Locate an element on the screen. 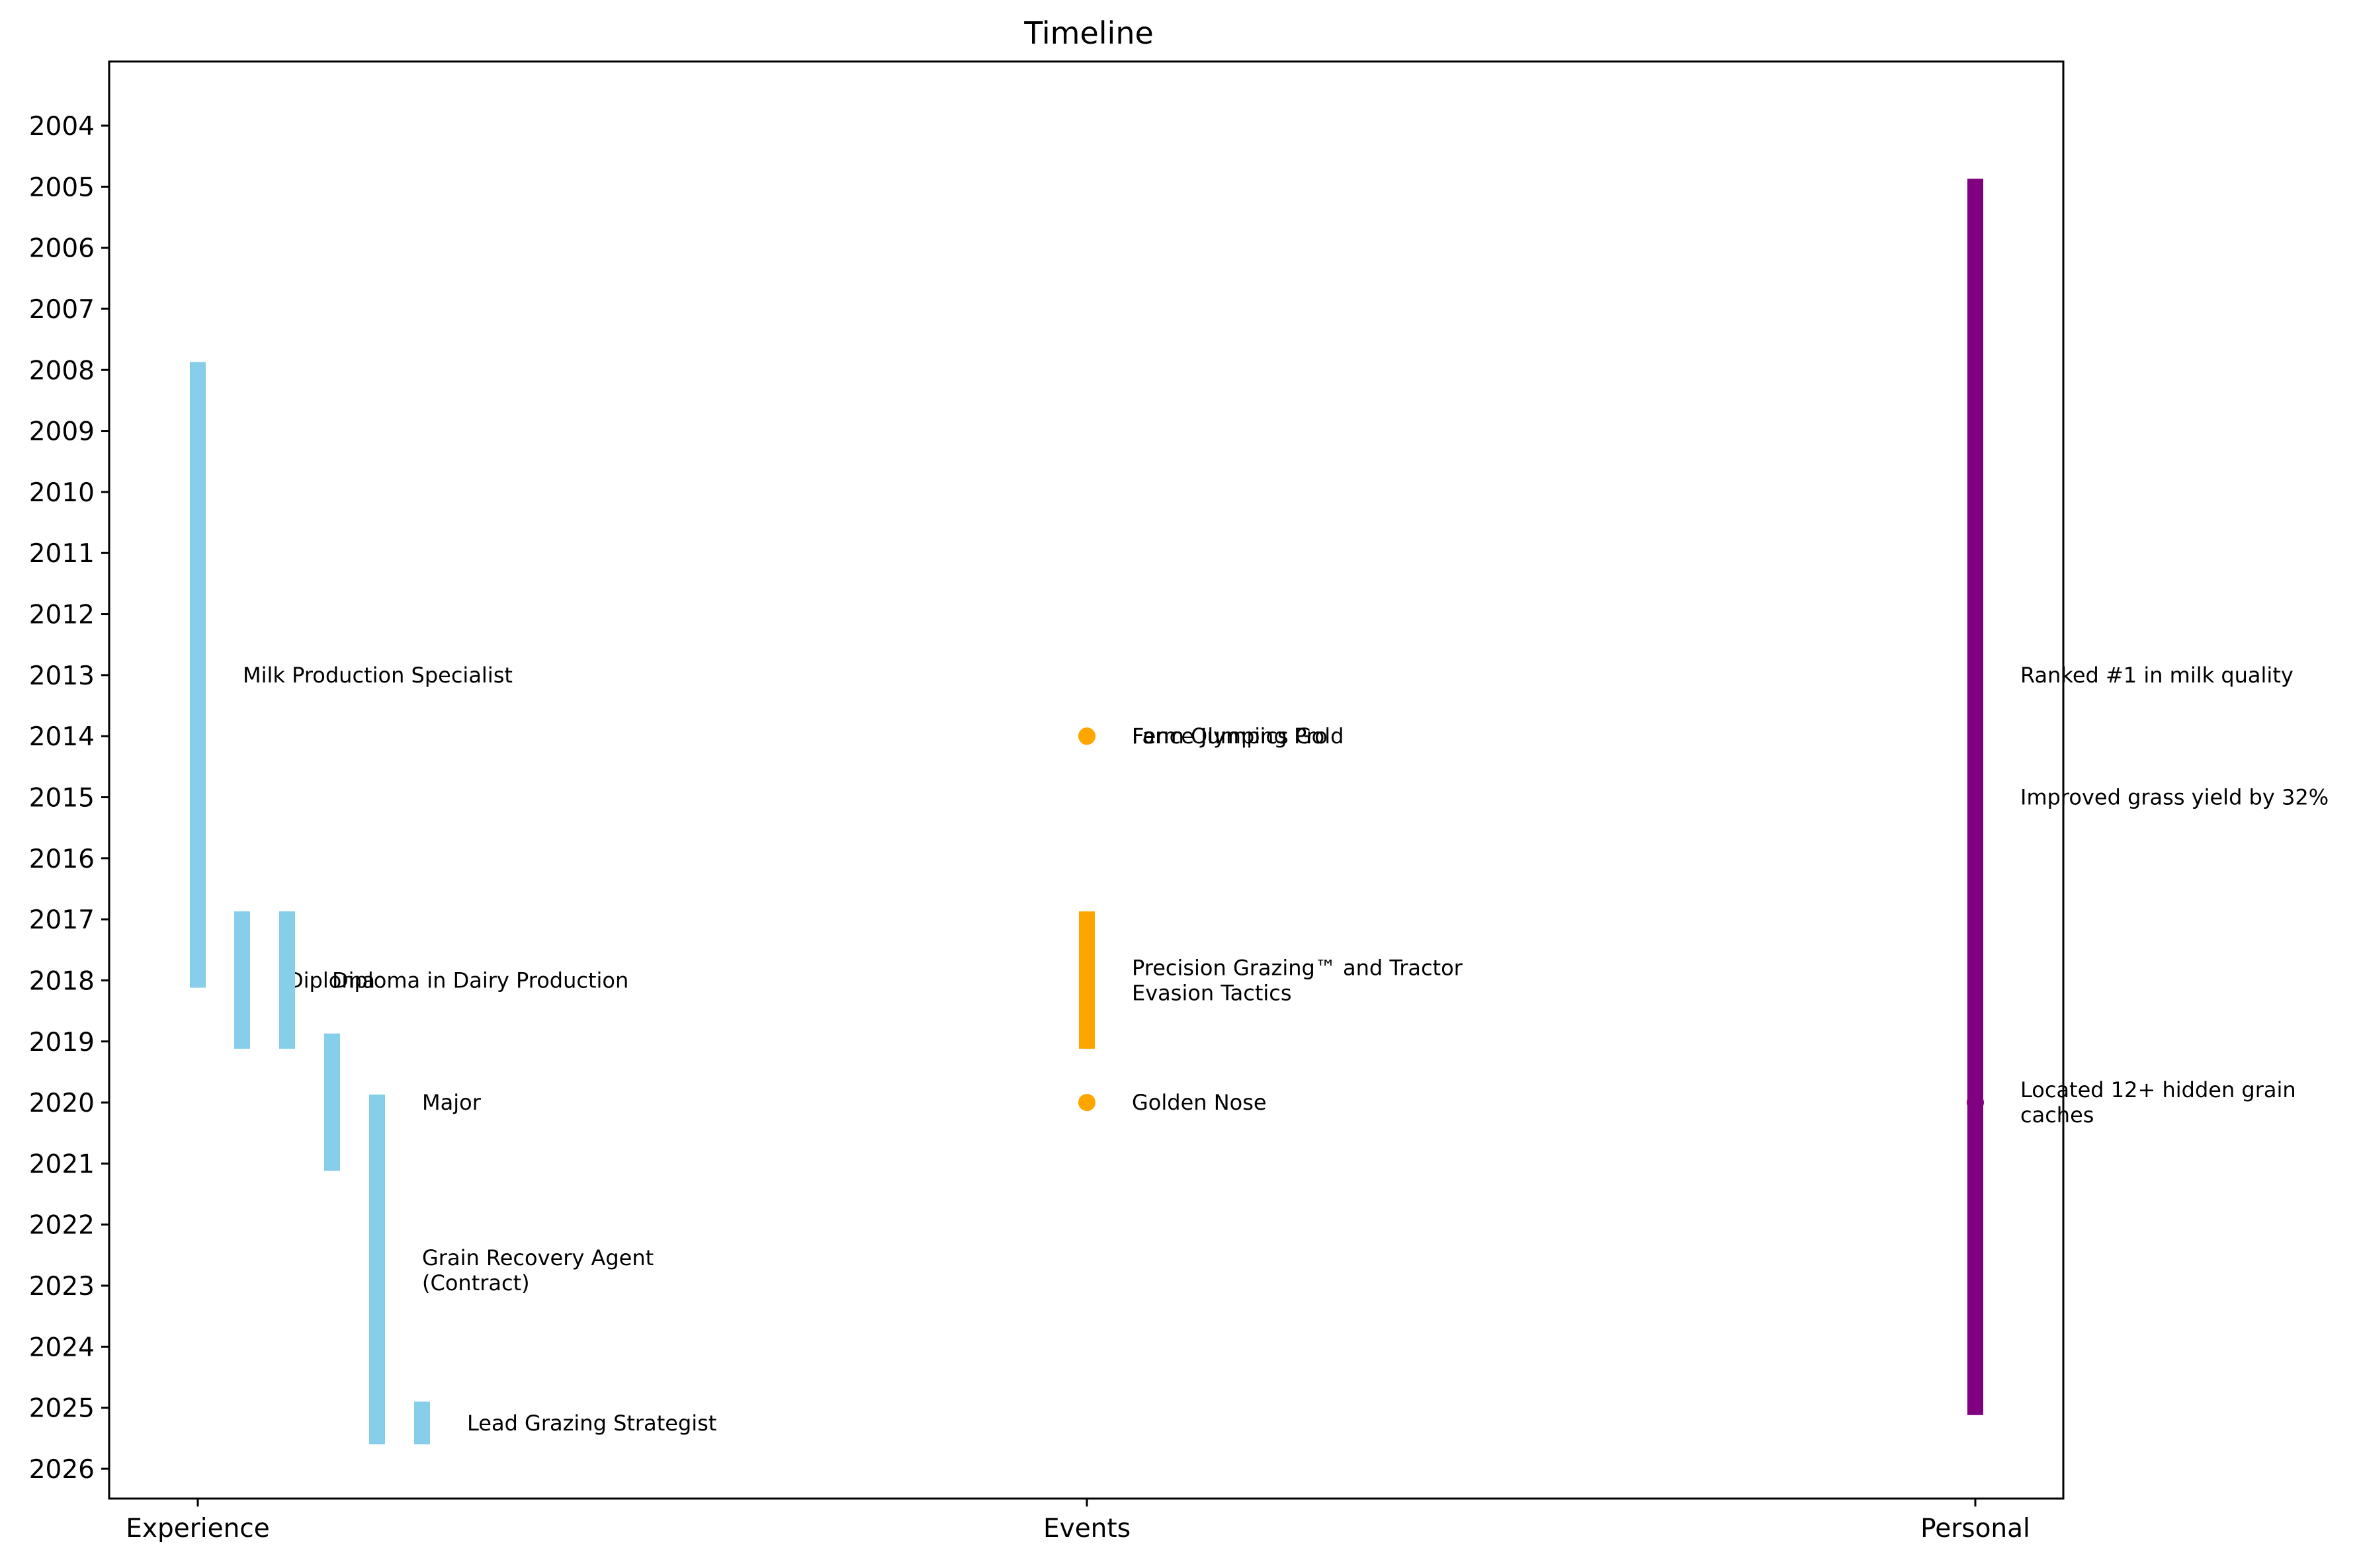 This screenshot has width=2359, height=1568. y-tick-label-14: 2018 is located at coordinates (62, 981).